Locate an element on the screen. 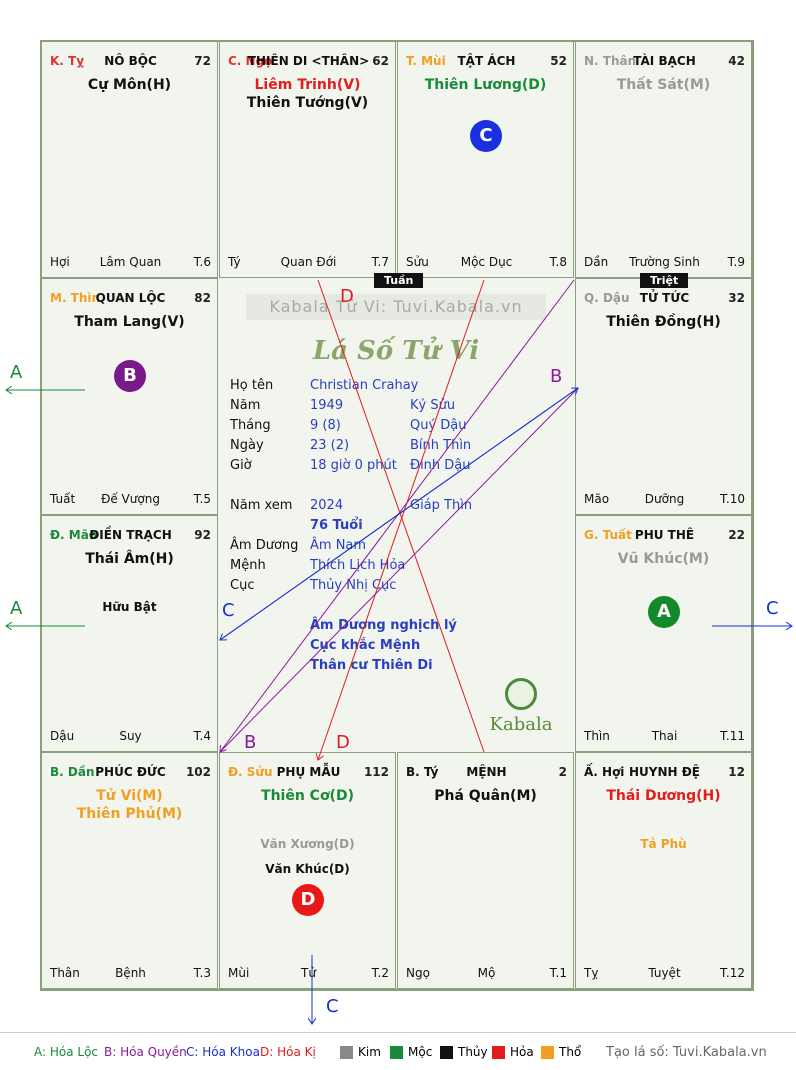 This screenshot has height=1070, width=796. palace-month: T.2 is located at coordinates (380, 973).